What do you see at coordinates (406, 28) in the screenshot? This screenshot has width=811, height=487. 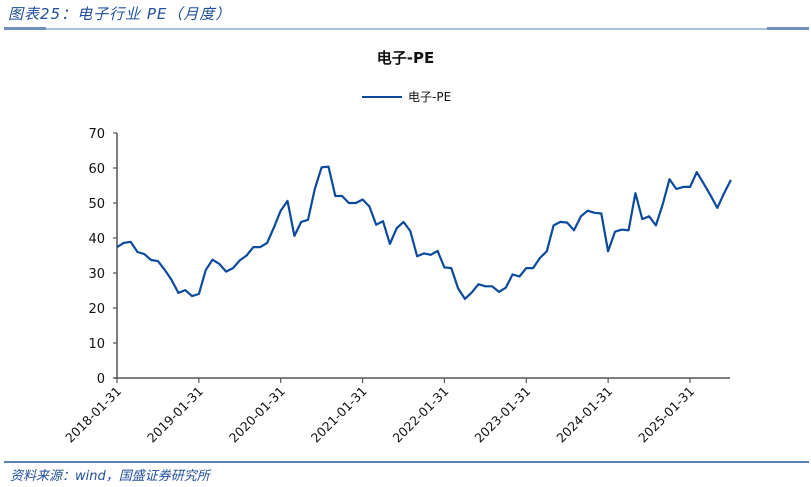 I see `top-divider` at bounding box center [406, 28].